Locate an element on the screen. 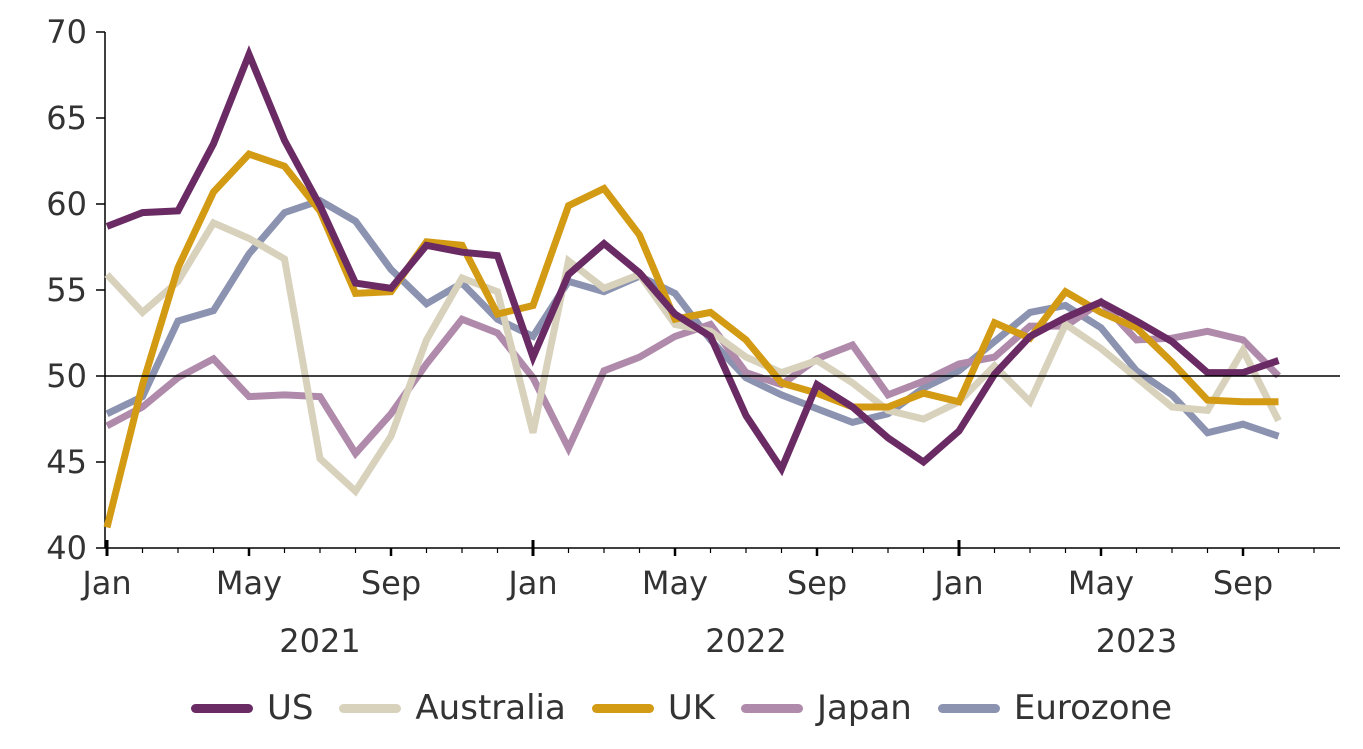  y-tick-label: 65 is located at coordinates (66, 118).